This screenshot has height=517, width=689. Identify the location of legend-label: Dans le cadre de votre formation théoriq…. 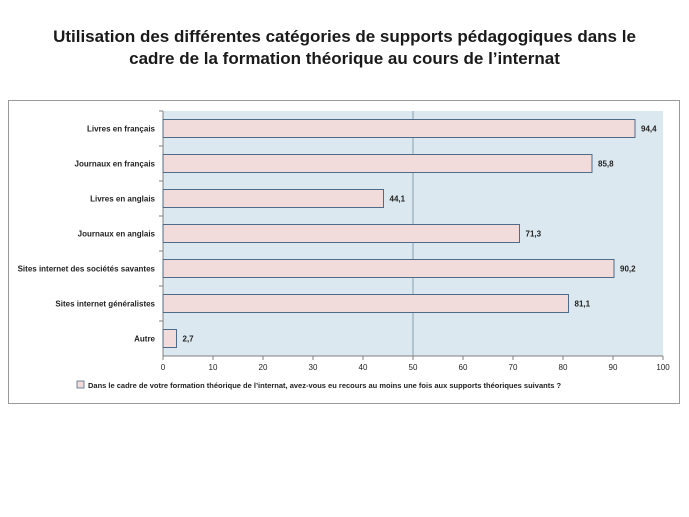
(324, 385).